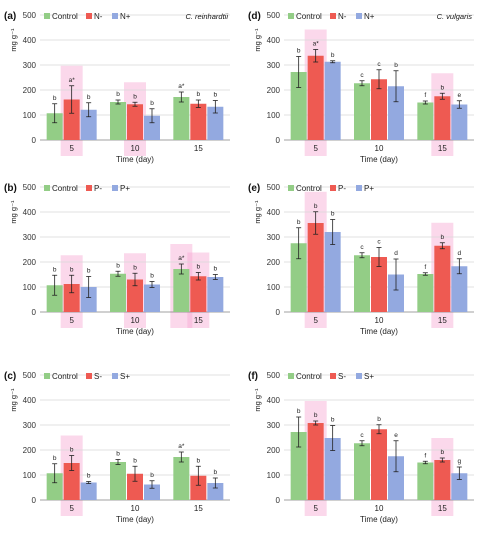 Image resolution: width=493 pixels, height=550 pixels. What do you see at coordinates (455, 16) in the screenshot?
I see `species-title: C. vulgaris` at bounding box center [455, 16].